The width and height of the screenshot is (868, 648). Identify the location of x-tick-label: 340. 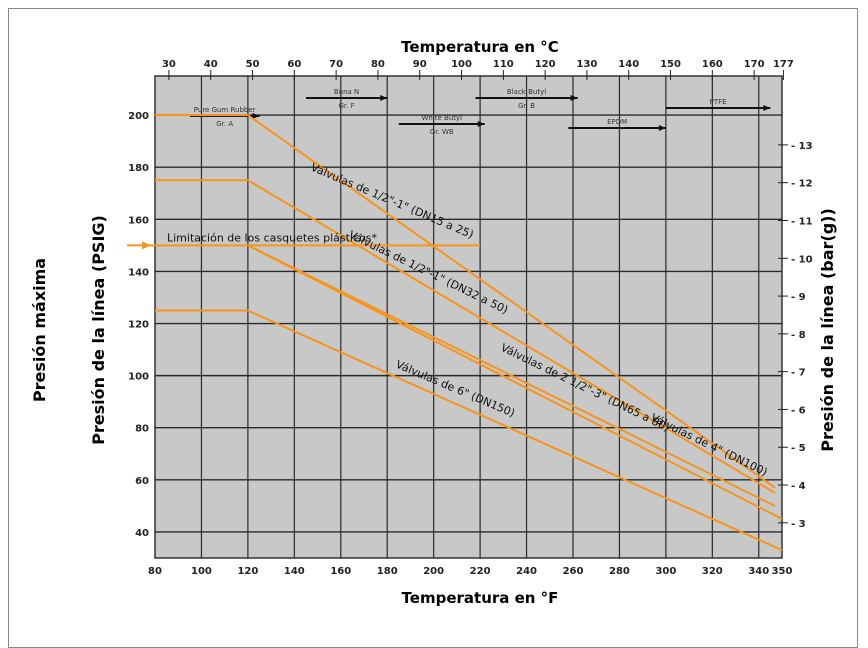
(758, 571).